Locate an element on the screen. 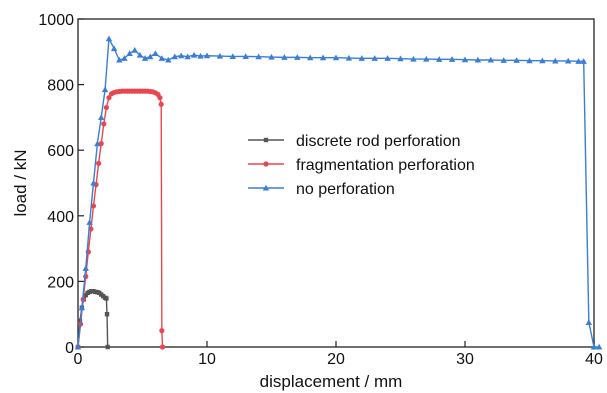  legend-entry: no perforation is located at coordinates (321, 189).